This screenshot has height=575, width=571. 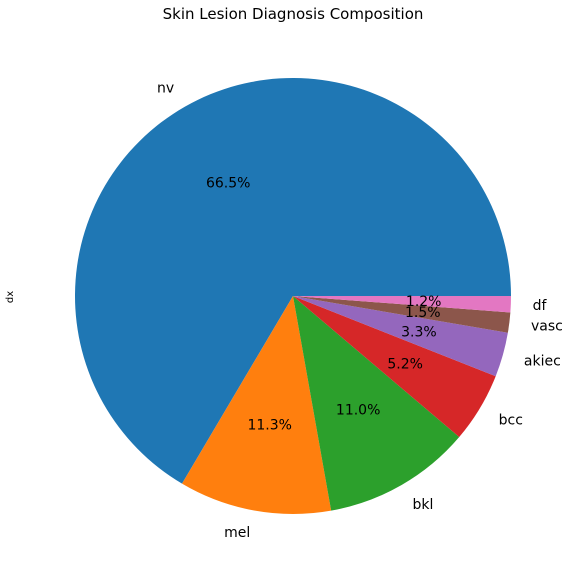 I want to click on slice-label-nv: nv, so click(x=165, y=89).